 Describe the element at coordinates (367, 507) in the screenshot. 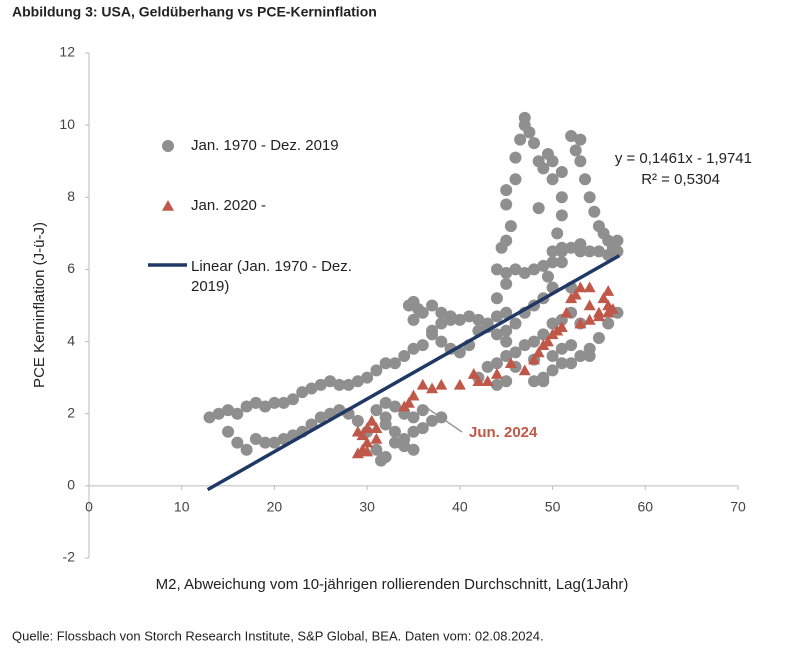

I see `x-tick-label: 30` at that location.